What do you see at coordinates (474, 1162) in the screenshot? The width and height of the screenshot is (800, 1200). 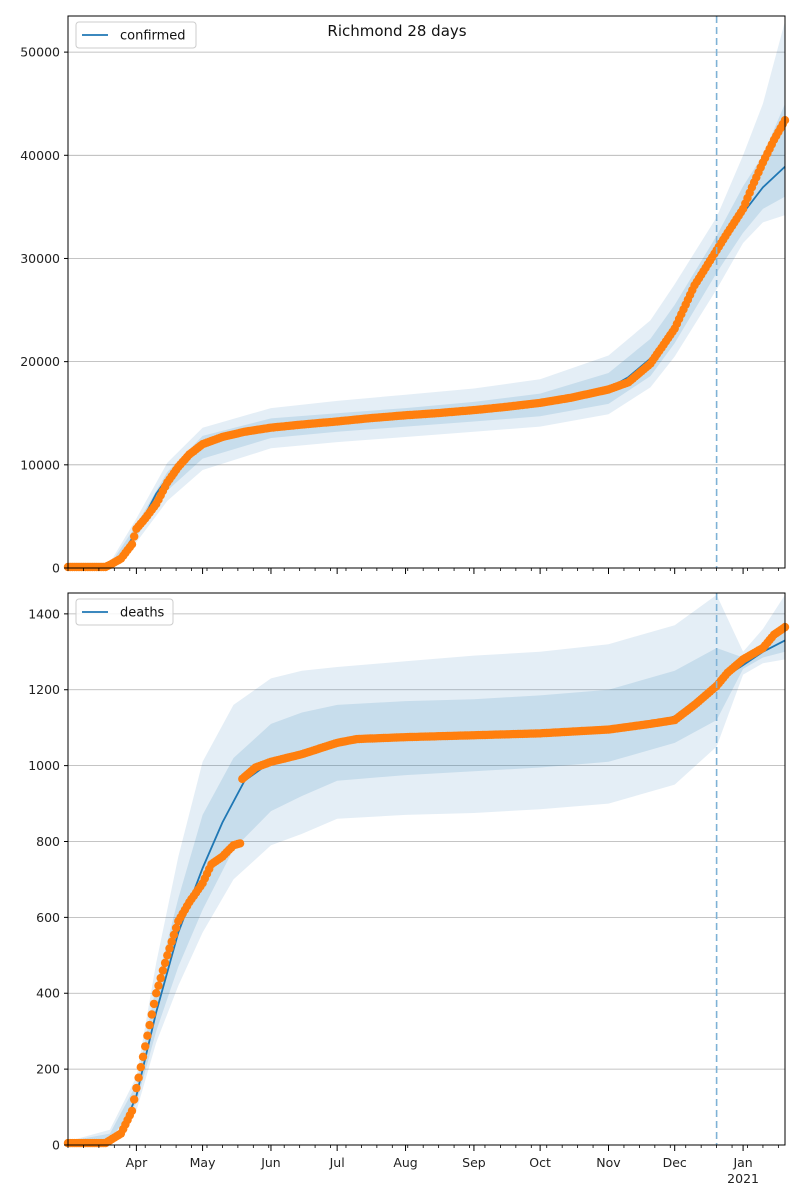 I see `x-tick-label: Sep` at bounding box center [474, 1162].